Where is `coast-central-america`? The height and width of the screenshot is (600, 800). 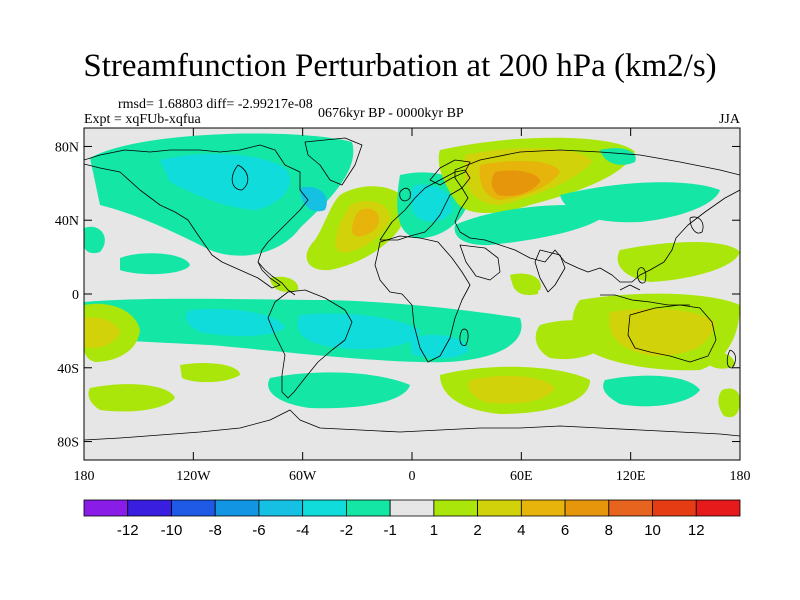 coast-central-america is located at coordinates (276, 278).